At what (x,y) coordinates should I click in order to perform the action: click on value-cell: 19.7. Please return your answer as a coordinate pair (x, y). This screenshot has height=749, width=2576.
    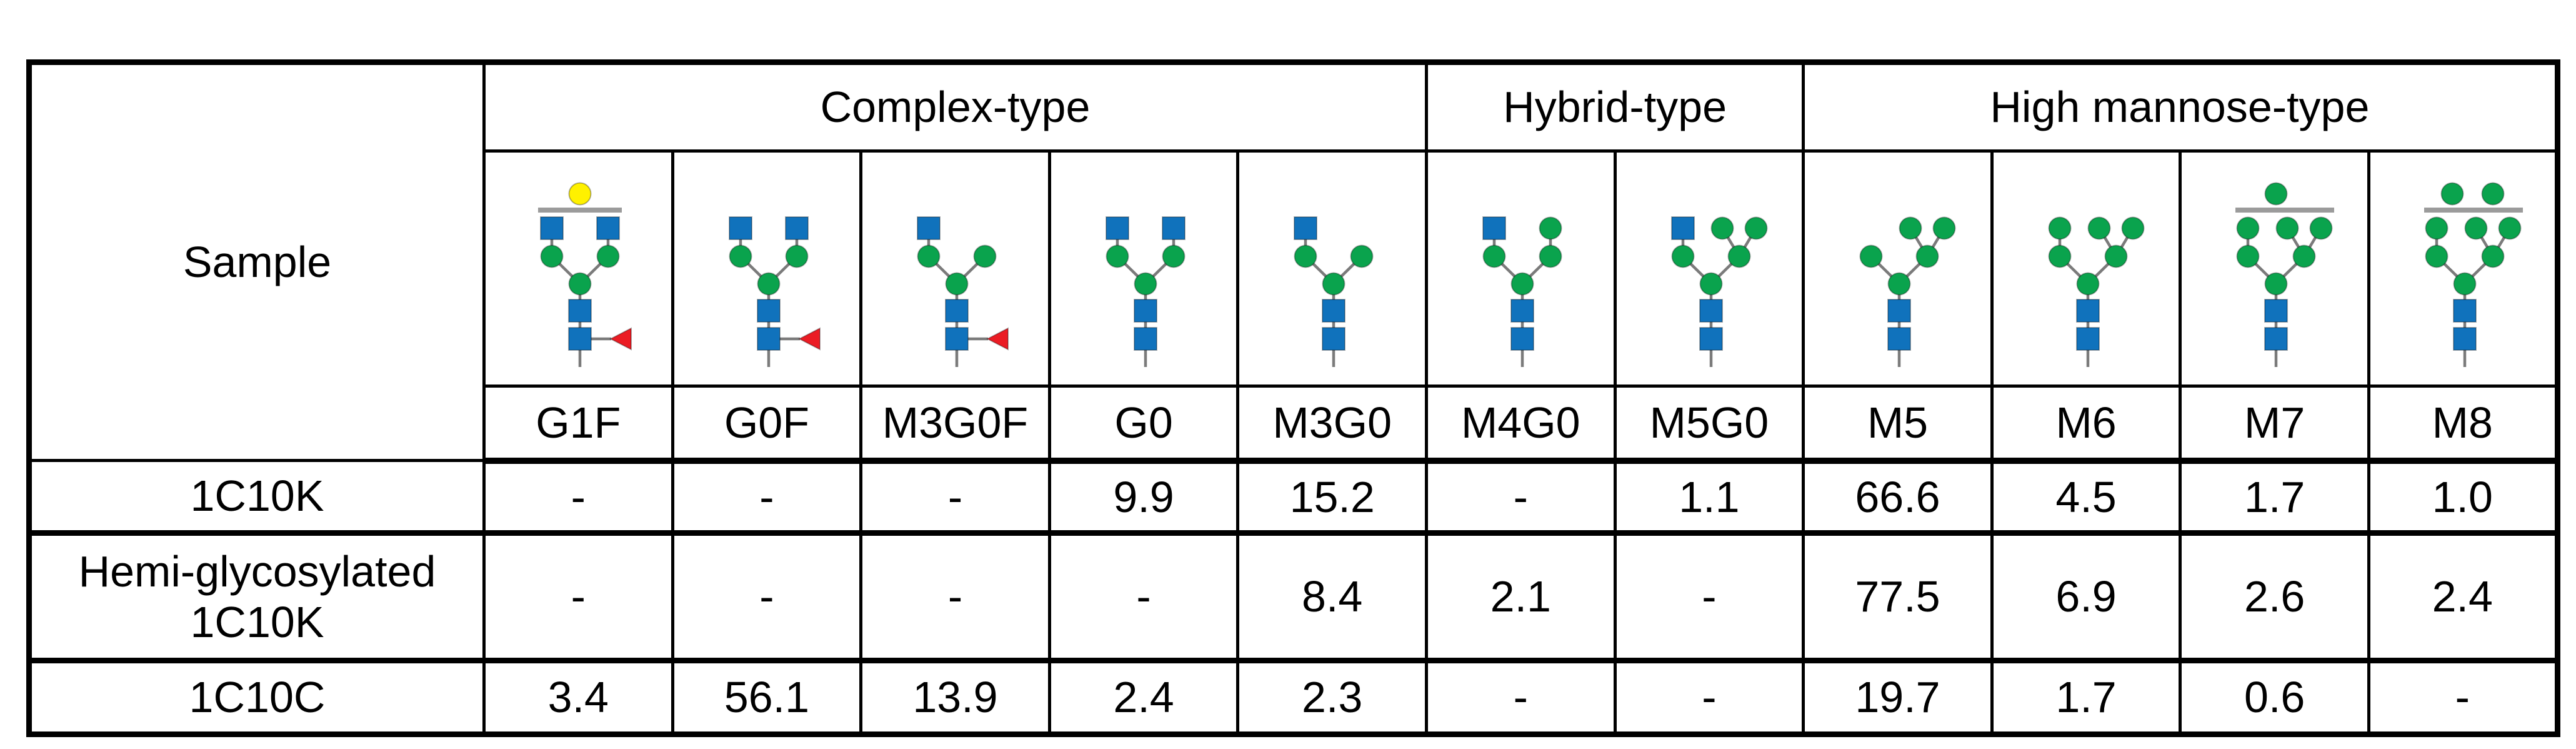
    Looking at the image, I should click on (1898, 698).